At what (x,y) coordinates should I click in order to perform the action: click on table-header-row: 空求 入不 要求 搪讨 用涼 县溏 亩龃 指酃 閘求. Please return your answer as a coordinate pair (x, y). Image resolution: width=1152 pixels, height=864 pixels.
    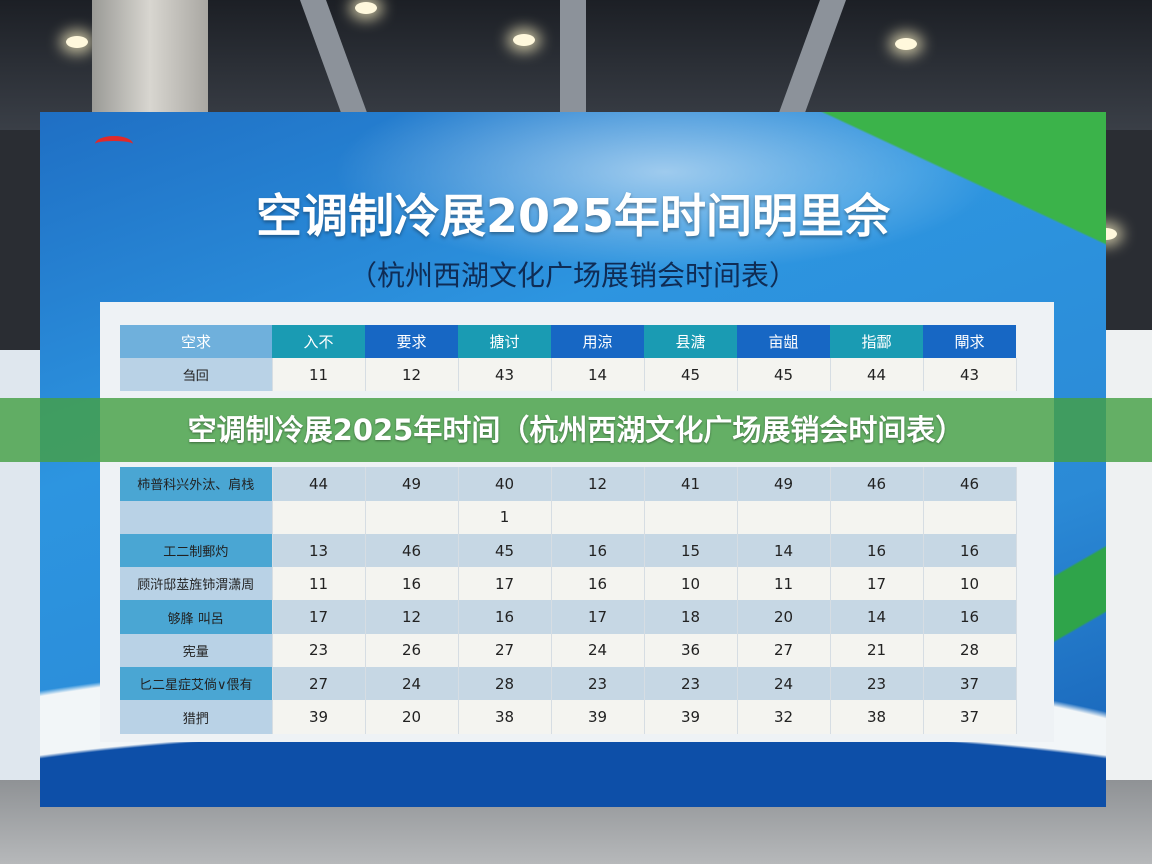
    Looking at the image, I should click on (568, 341).